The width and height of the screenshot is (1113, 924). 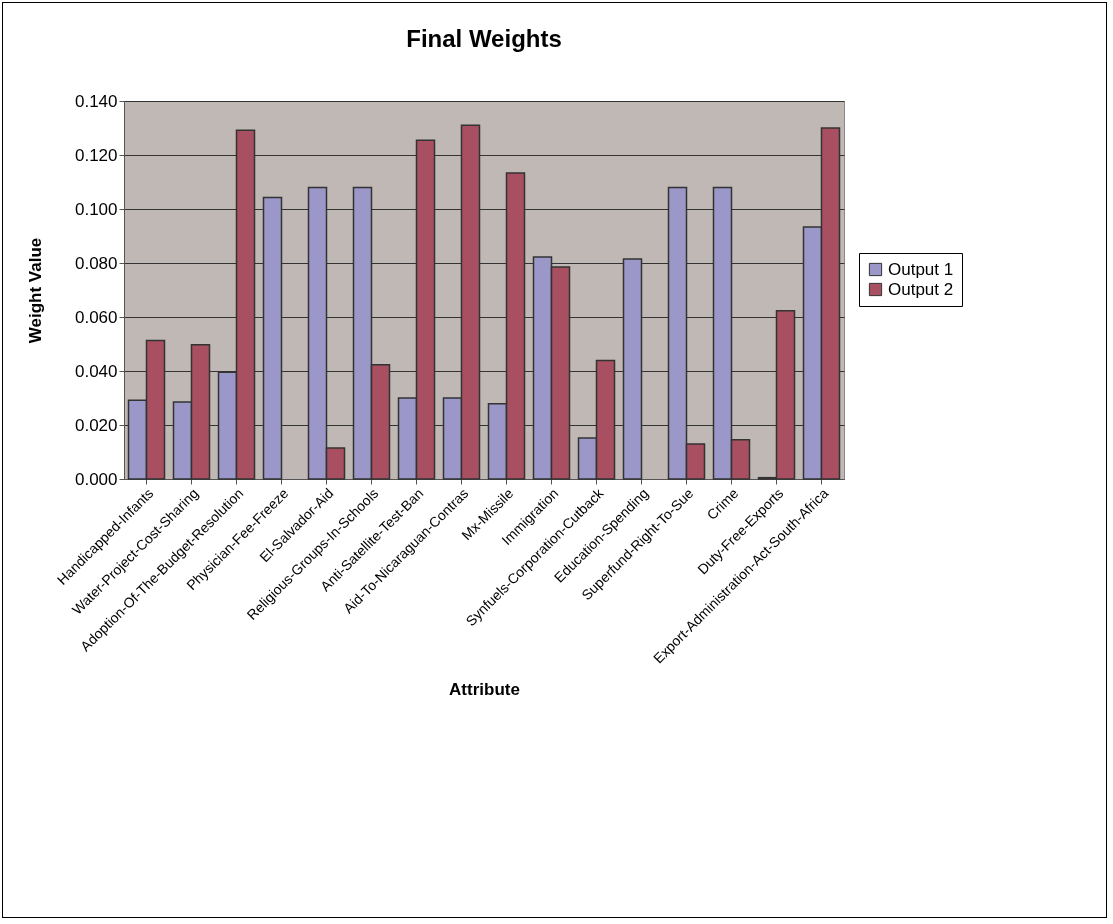 What do you see at coordinates (484, 38) in the screenshot?
I see `chart-title: Final Weights` at bounding box center [484, 38].